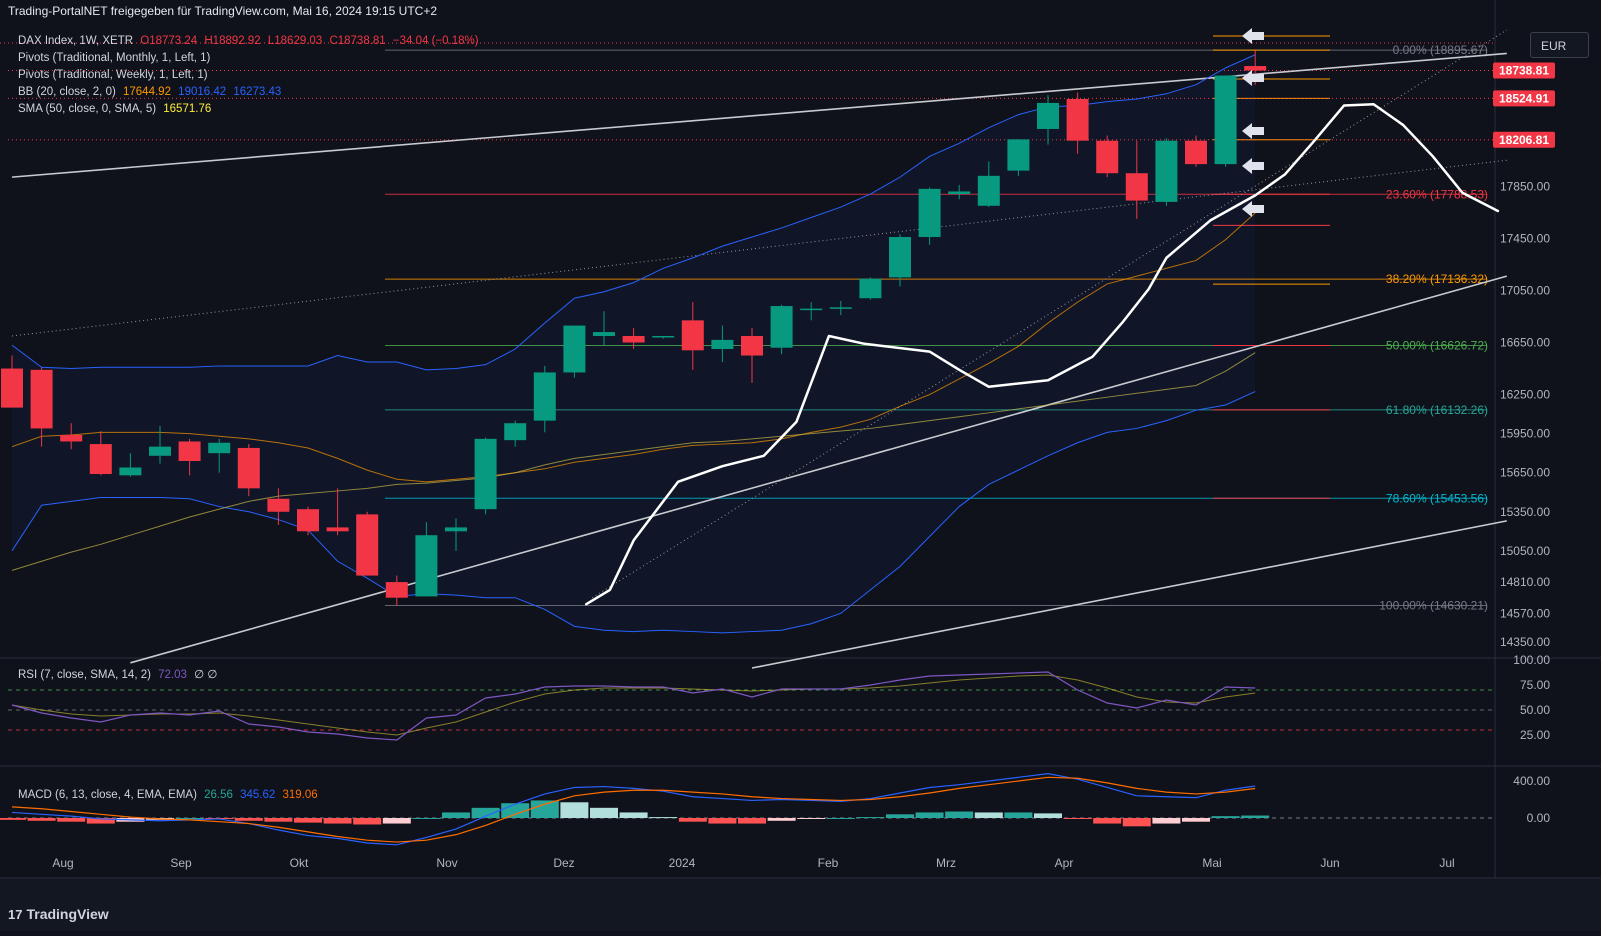 Image resolution: width=1601 pixels, height=936 pixels. I want to click on rsi-value: 72.03, so click(172, 675).